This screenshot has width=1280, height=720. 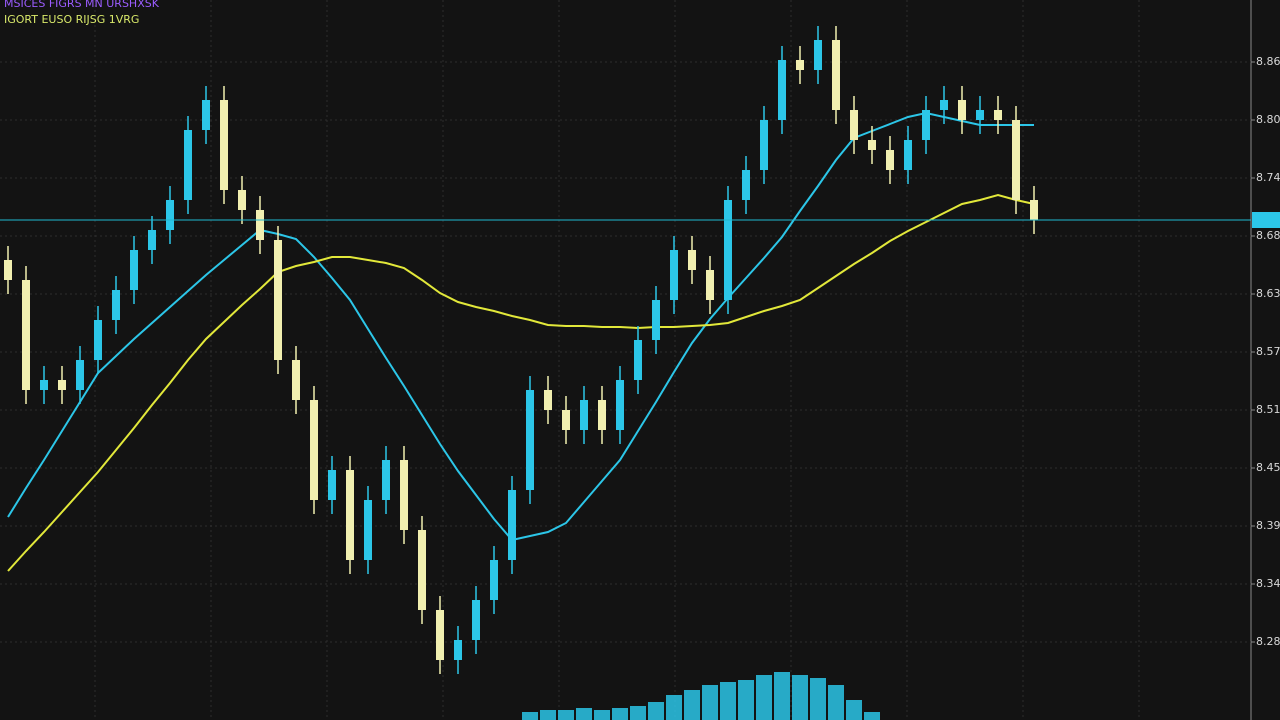 What do you see at coordinates (1268, 235) in the screenshot?
I see `y-tick-label: 8.688` at bounding box center [1268, 235].